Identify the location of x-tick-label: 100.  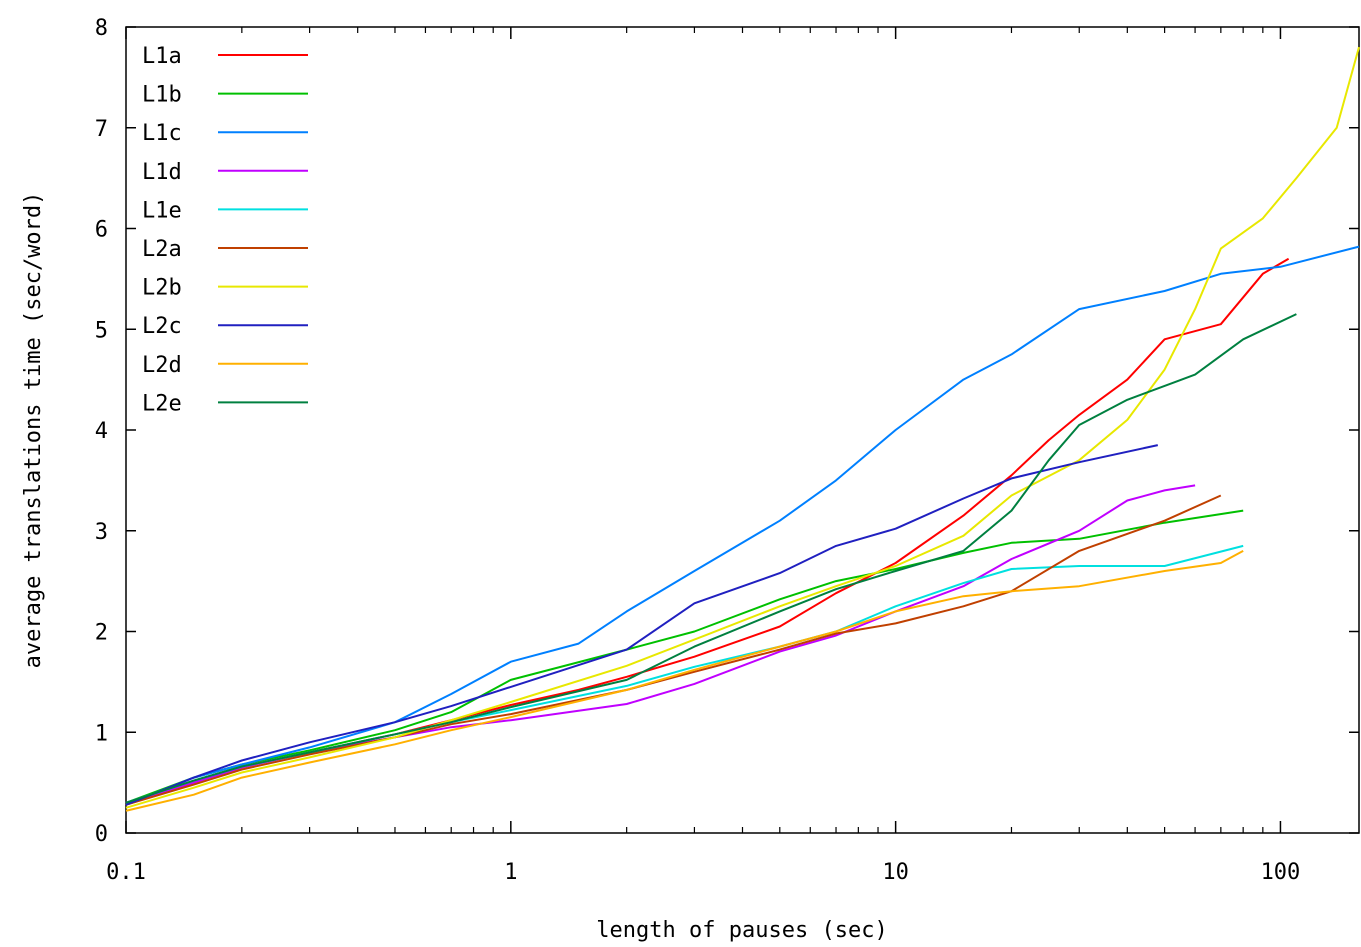
(1281, 872).